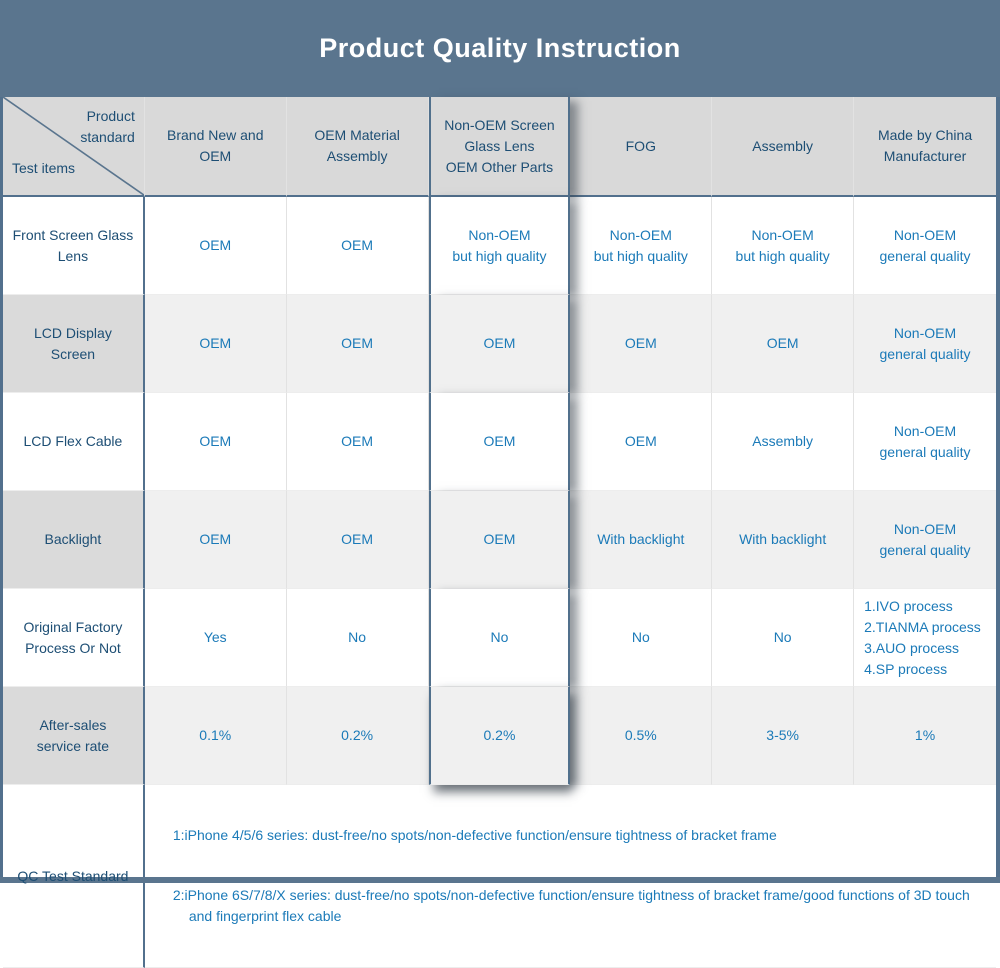 This screenshot has width=1000, height=968. What do you see at coordinates (215, 147) in the screenshot?
I see `col-header-brand-new-and-oem: Brand New and OEM` at bounding box center [215, 147].